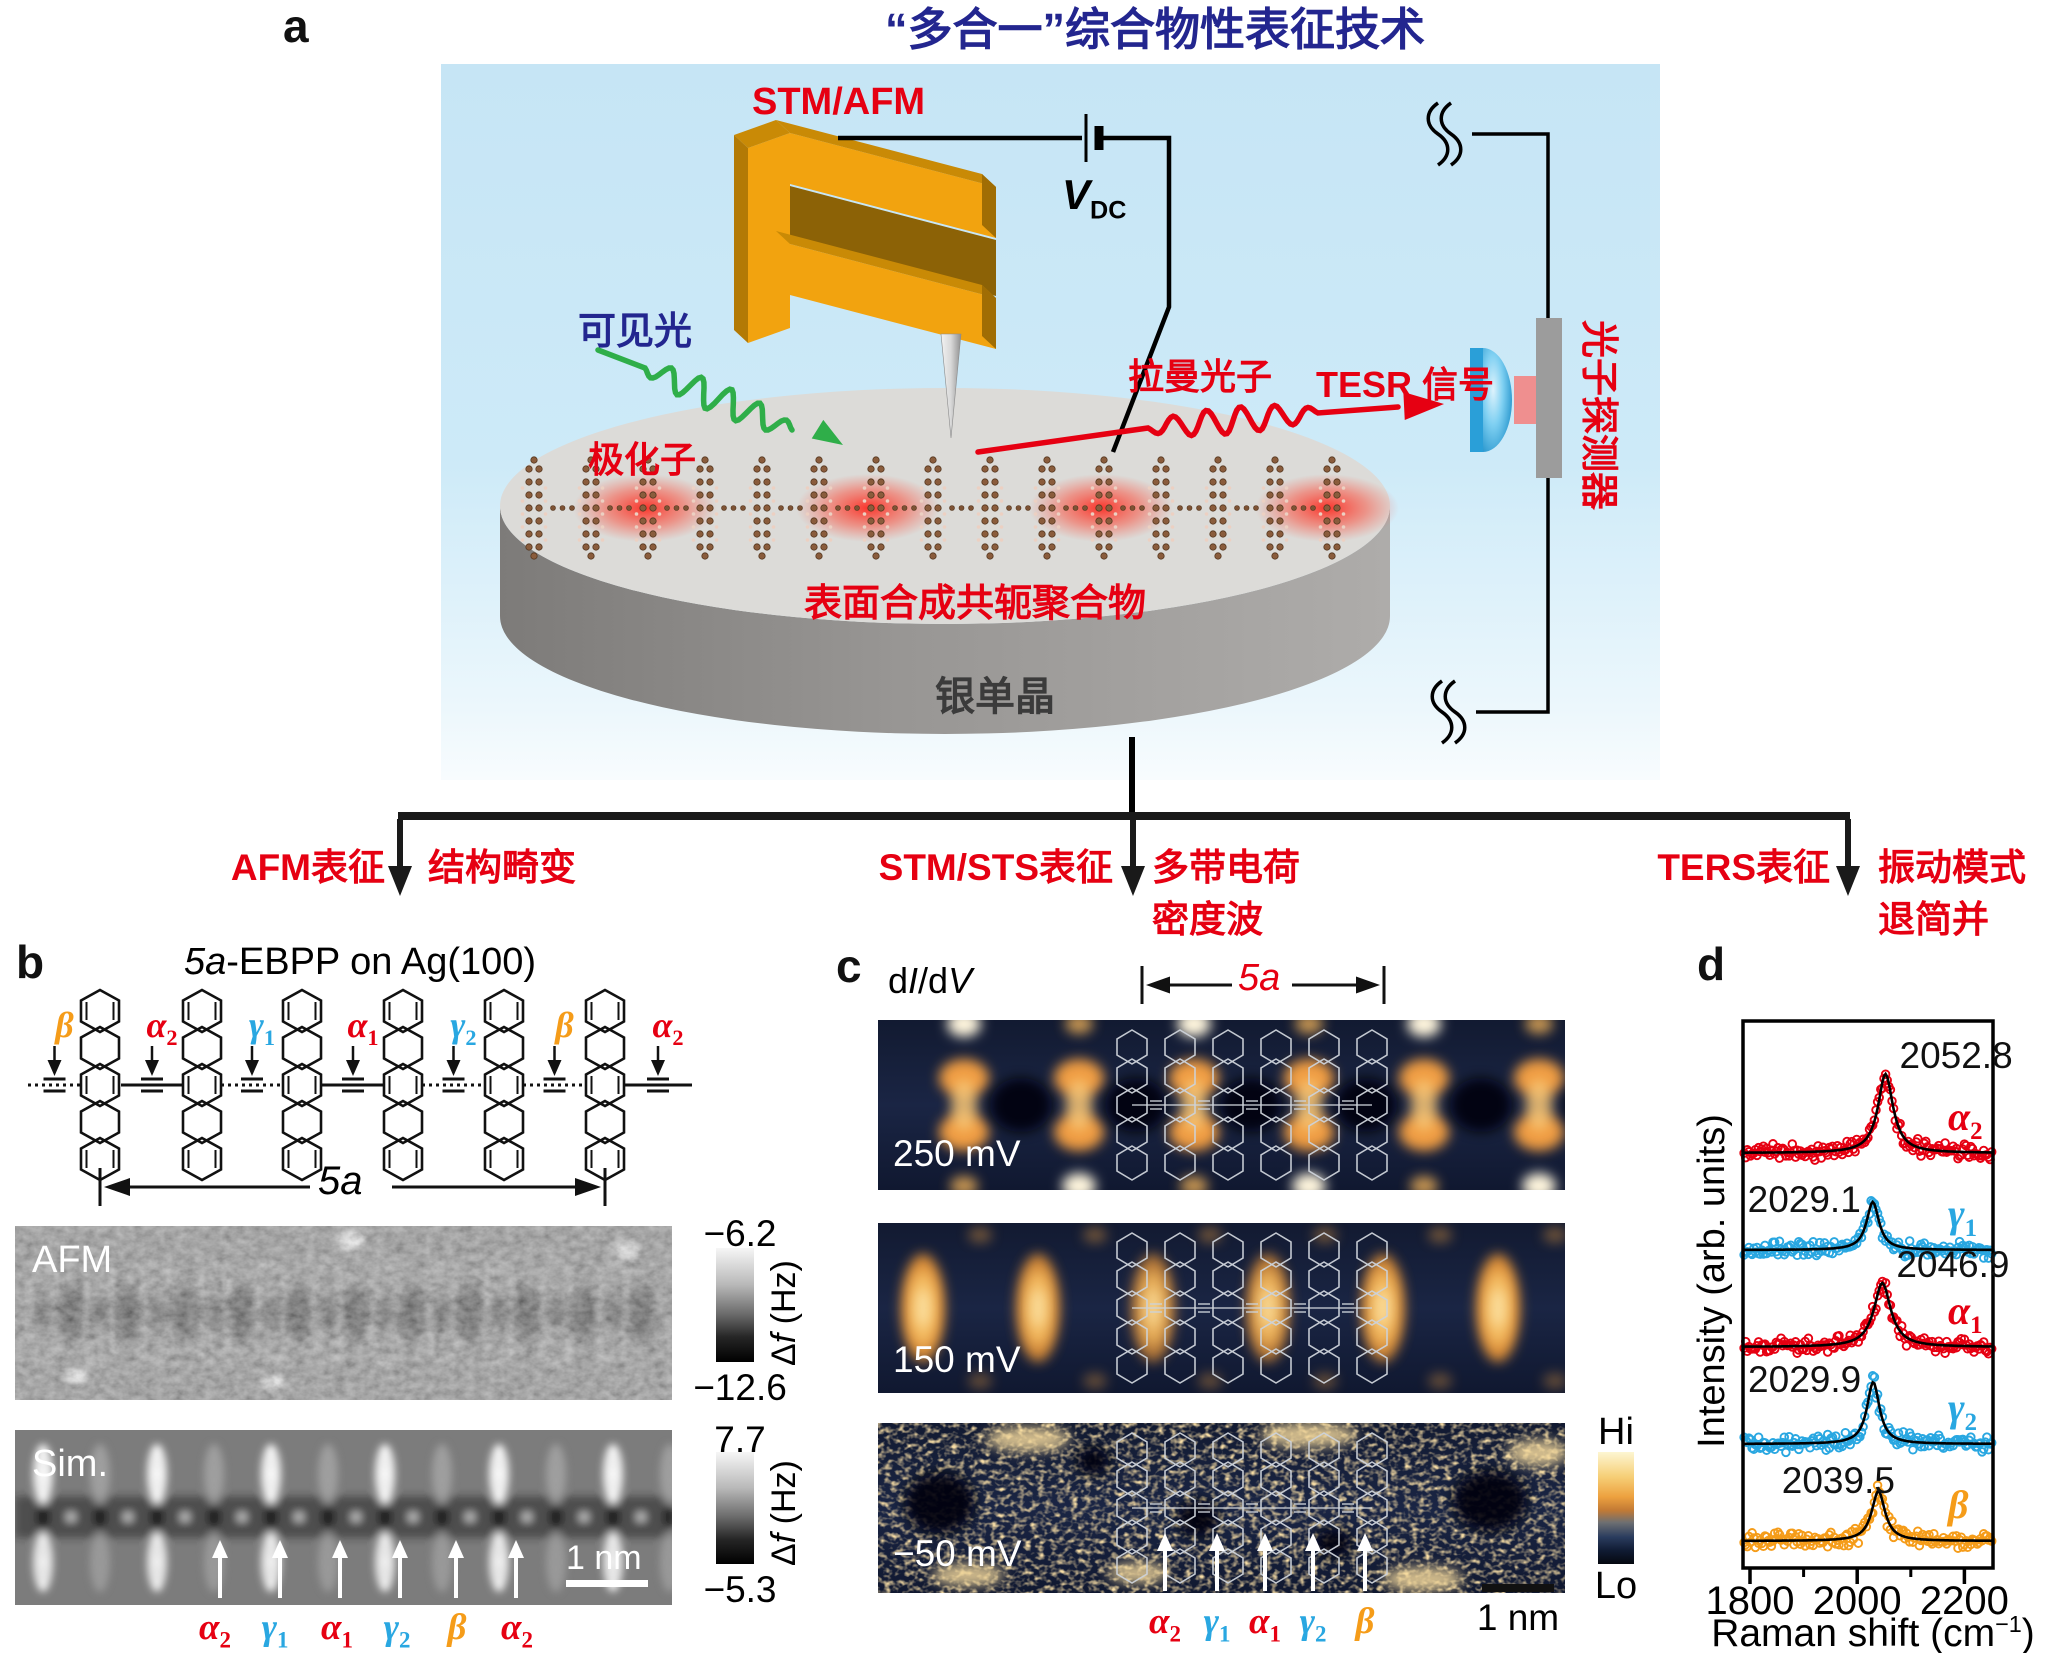 Image resolution: width=2048 pixels, height=1653 pixels. I want to click on peak-label-alpha1: 2046.9, so click(1953, 1264).